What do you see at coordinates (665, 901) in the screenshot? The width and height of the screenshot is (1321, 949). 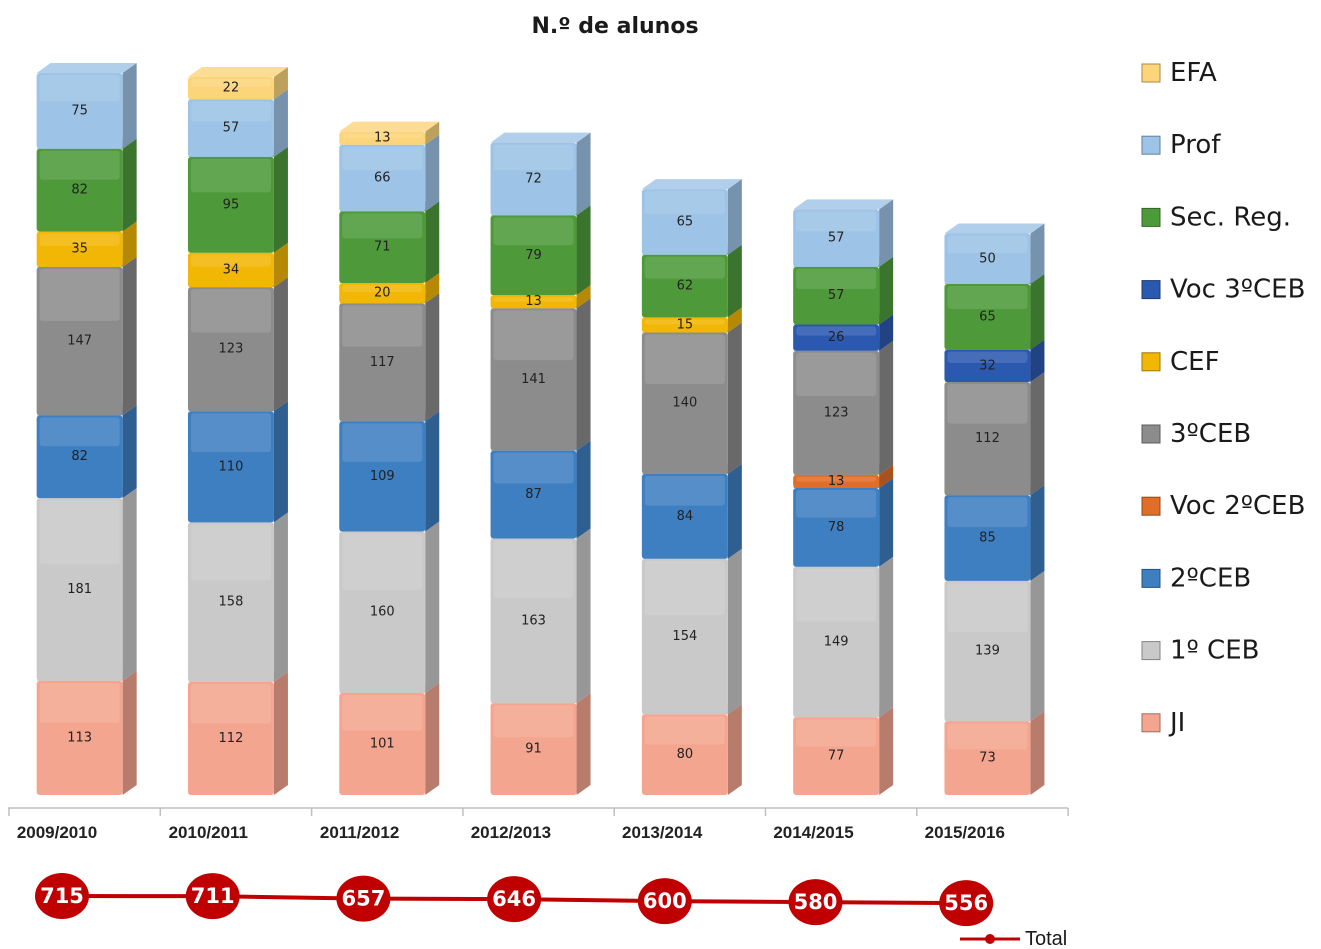 I see `total-value-label: 600` at bounding box center [665, 901].